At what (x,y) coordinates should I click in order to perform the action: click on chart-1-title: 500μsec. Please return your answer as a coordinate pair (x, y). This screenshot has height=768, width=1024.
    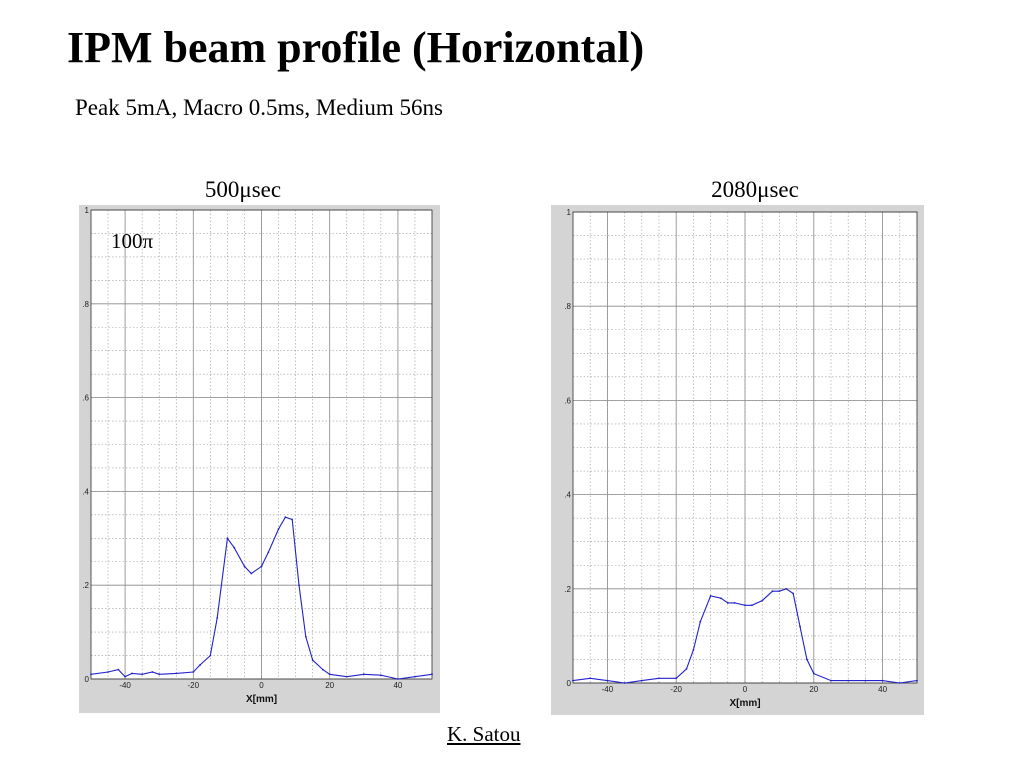
    Looking at the image, I should click on (243, 189).